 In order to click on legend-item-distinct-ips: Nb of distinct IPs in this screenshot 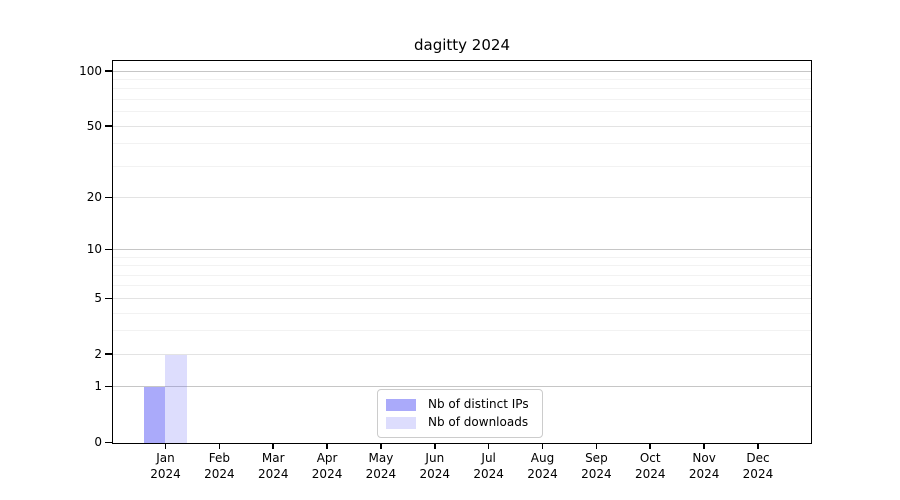, I will do `click(460, 404)`.